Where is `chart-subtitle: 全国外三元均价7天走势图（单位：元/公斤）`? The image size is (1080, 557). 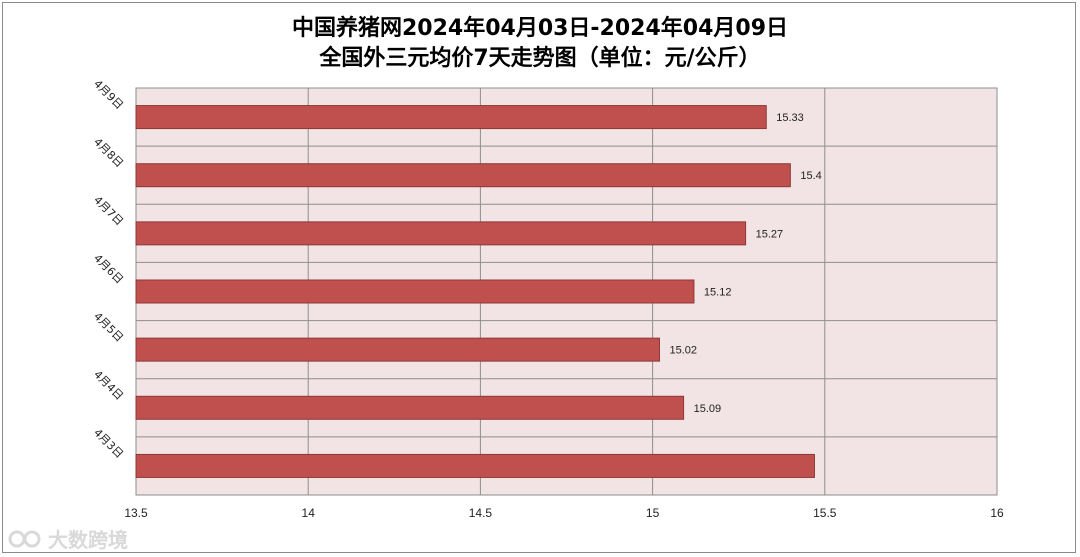
chart-subtitle: 全国外三元均价7天走势图（单位：元/公斤） is located at coordinates (540, 58).